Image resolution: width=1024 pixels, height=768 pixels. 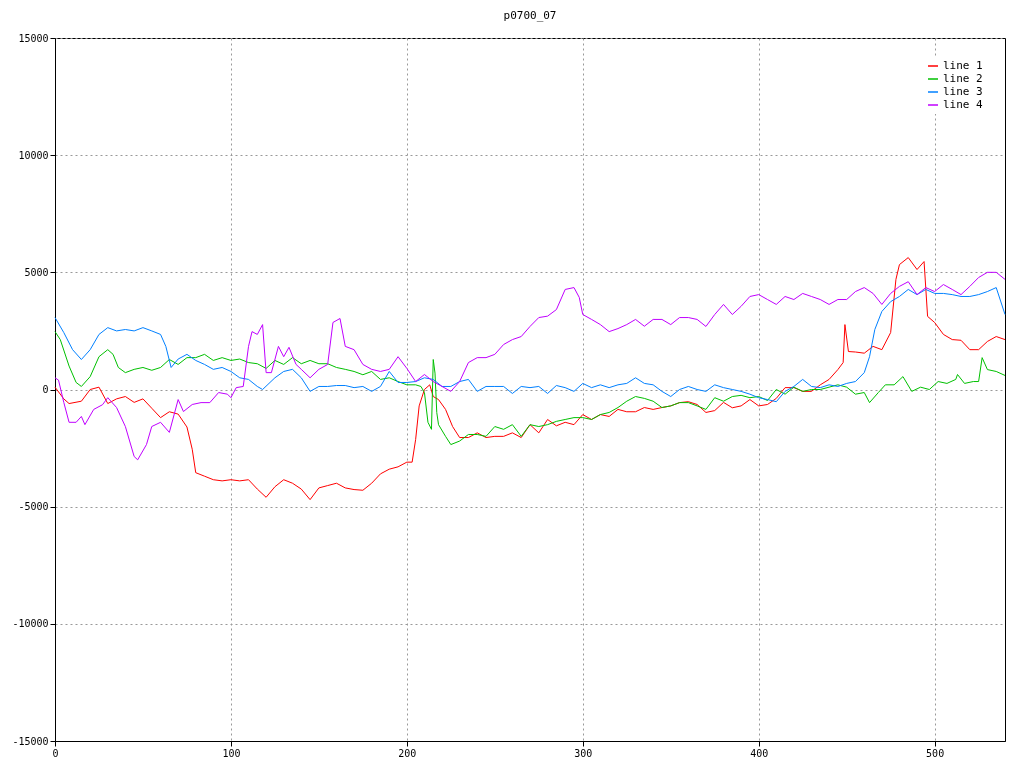 I want to click on legend-label: line 1, so click(x=963, y=65).